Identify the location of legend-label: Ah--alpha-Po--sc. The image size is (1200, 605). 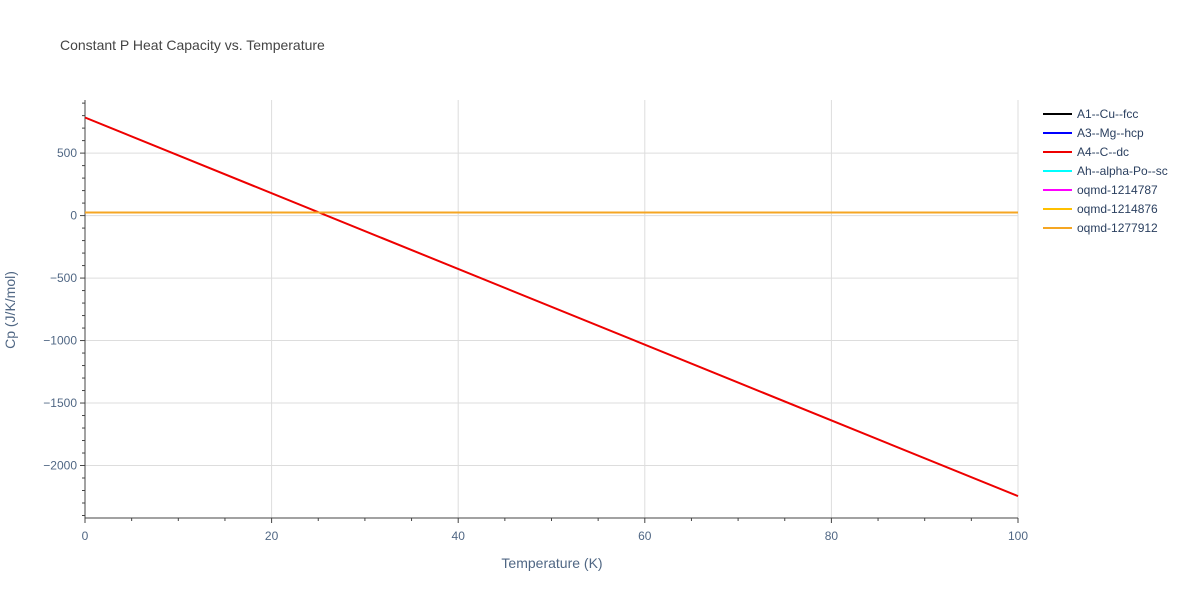
(1122, 171).